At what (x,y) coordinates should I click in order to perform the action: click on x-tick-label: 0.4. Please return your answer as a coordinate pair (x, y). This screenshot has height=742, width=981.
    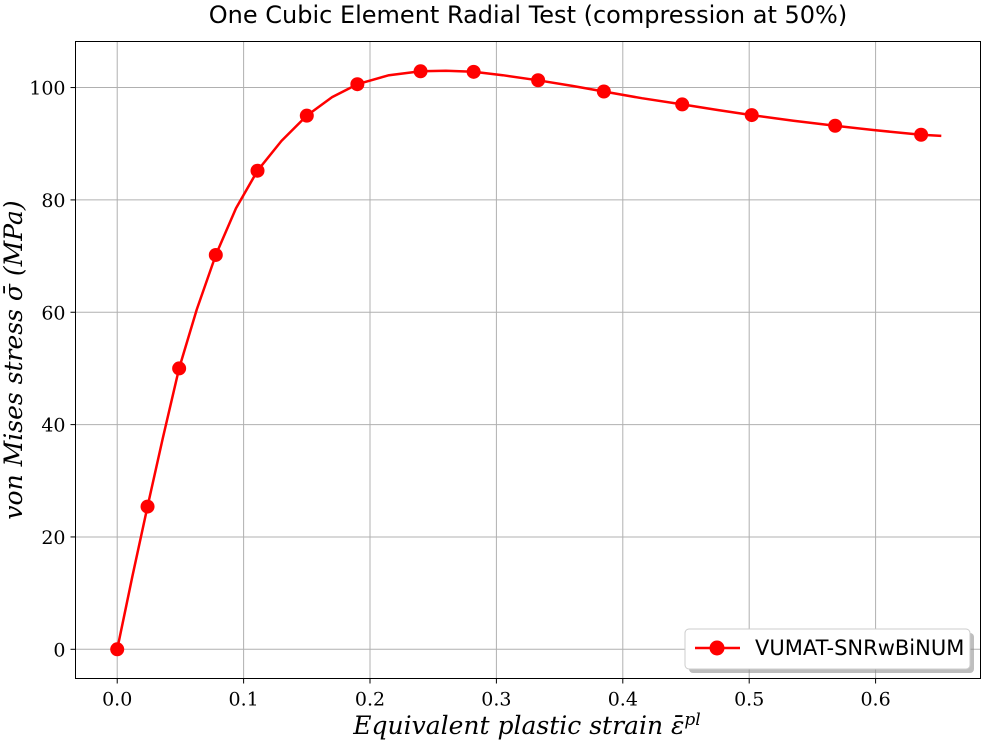
    Looking at the image, I should click on (623, 700).